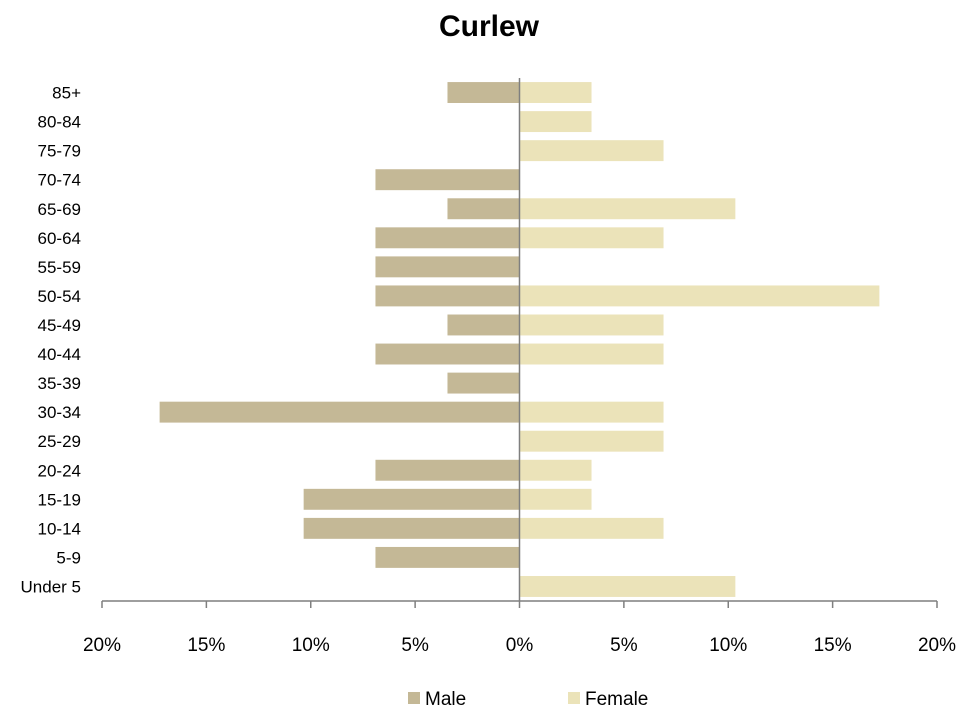 This screenshot has width=979, height=713. What do you see at coordinates (483, 92) in the screenshot?
I see `bar-male-85+` at bounding box center [483, 92].